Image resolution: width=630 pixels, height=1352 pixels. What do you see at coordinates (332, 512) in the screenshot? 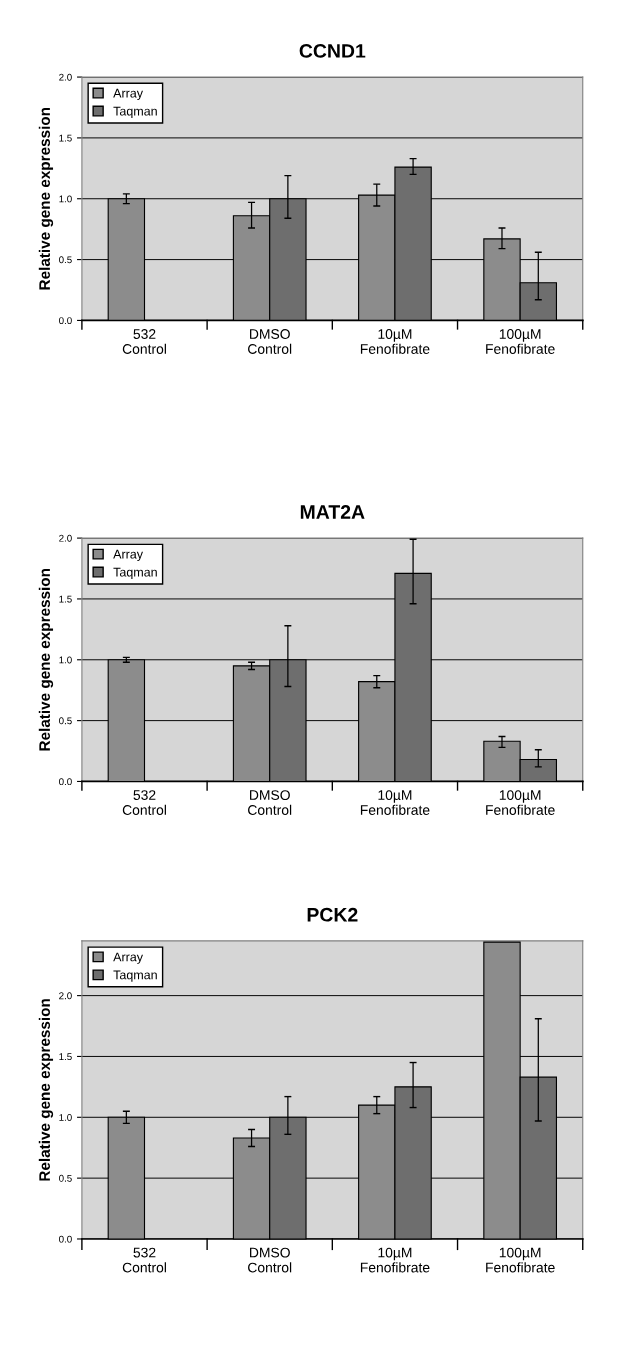
I see `chart-title: MAT2A` at bounding box center [332, 512].